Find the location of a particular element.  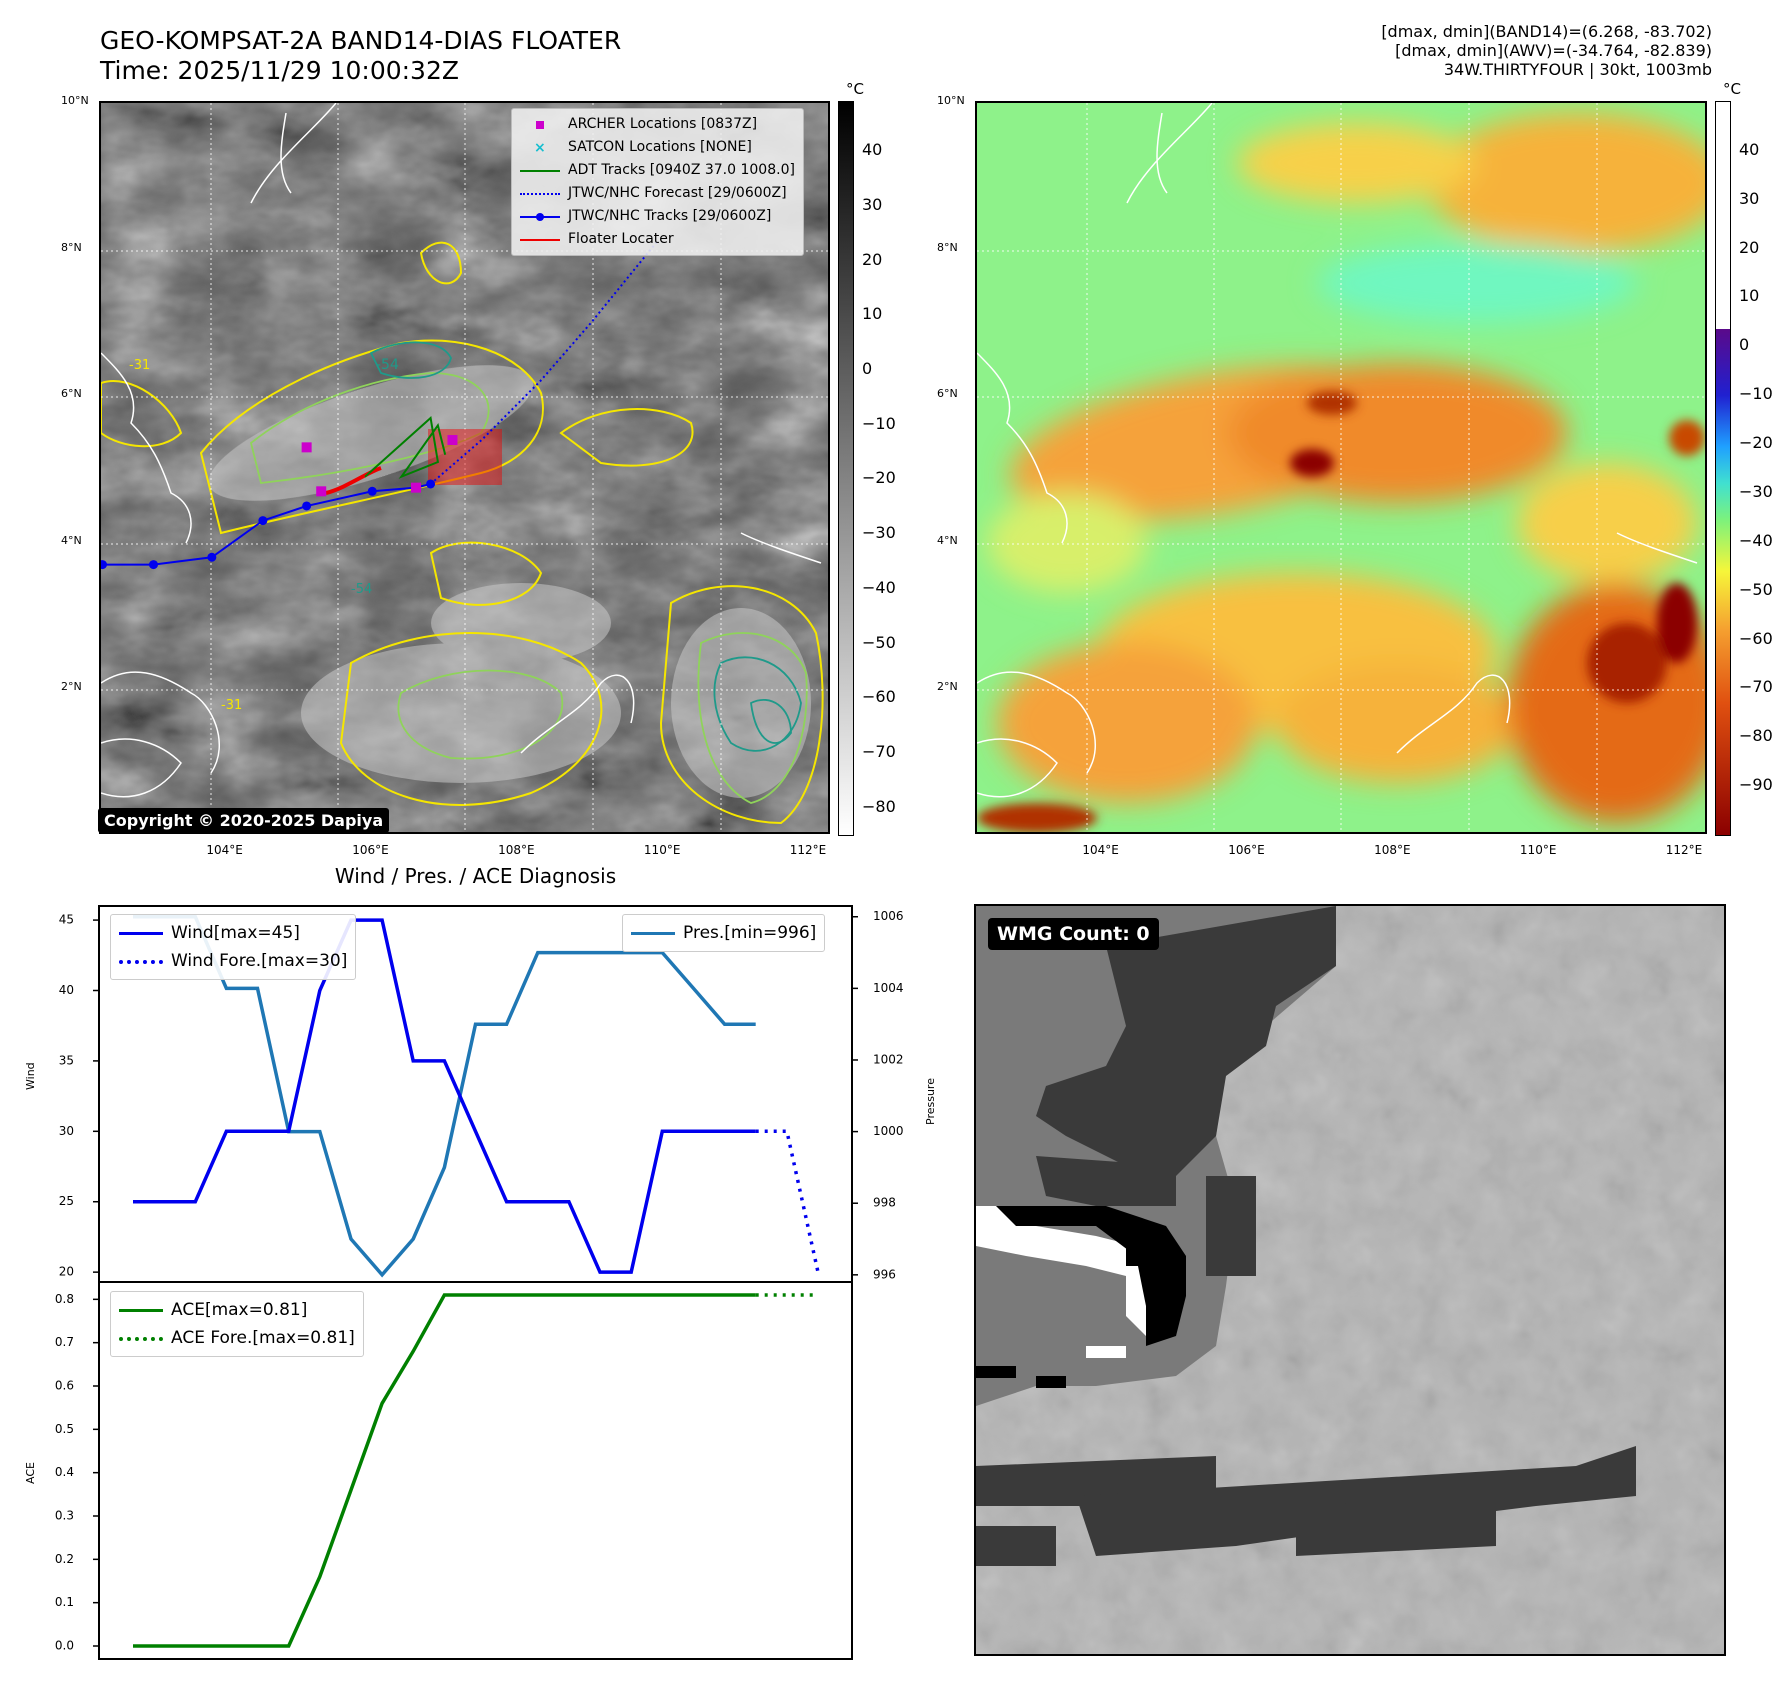

contour-label-3: -31 is located at coordinates (231, 705).